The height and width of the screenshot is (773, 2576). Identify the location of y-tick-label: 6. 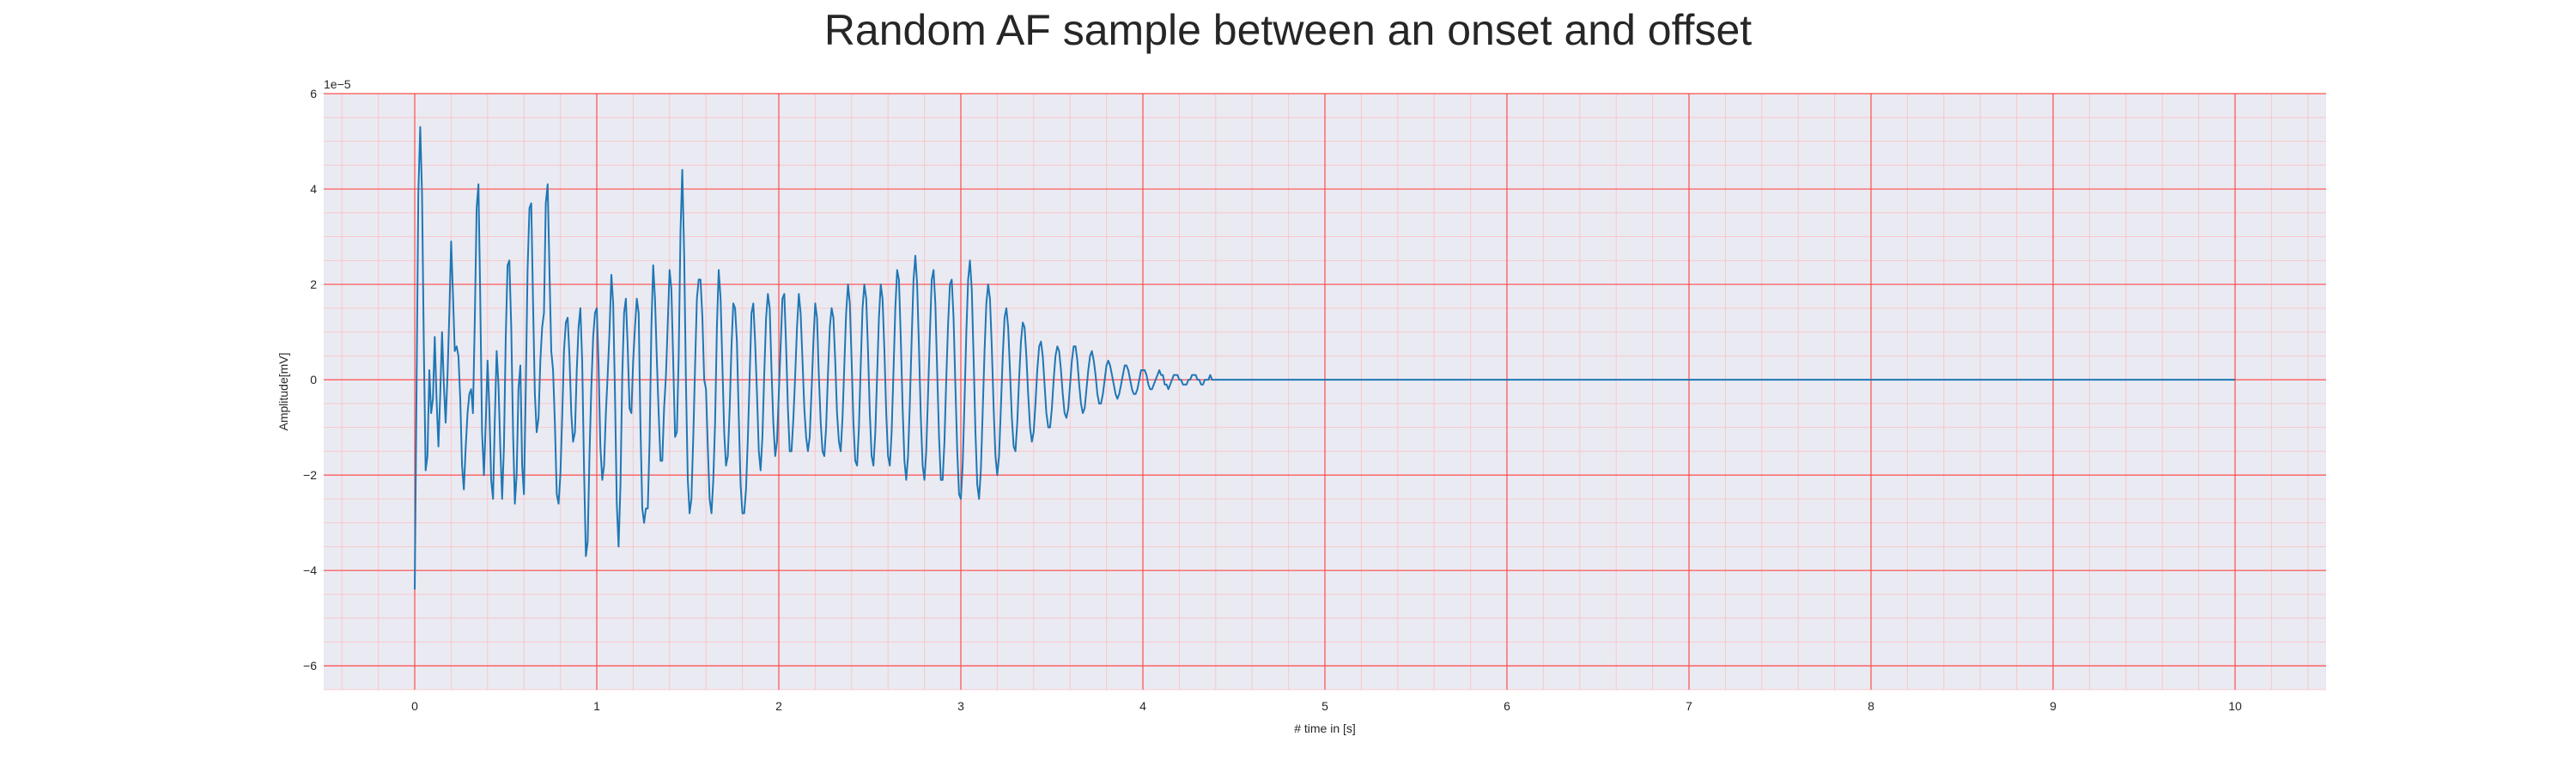
(313, 93).